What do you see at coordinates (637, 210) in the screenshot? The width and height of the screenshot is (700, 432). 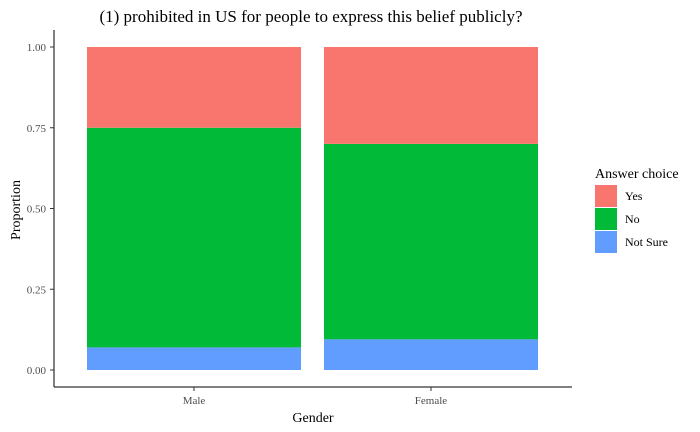 I see `legend: Answer choice Yes No Not Sure` at bounding box center [637, 210].